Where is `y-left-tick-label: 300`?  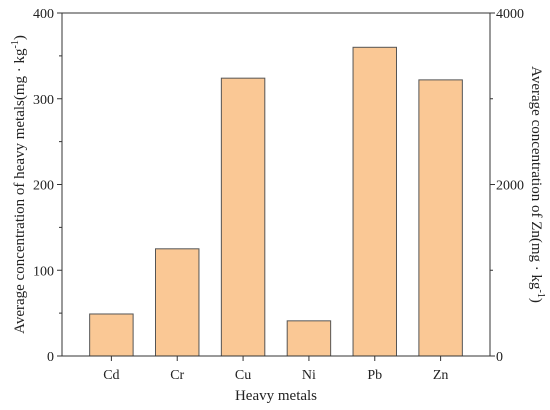 y-left-tick-label: 300 is located at coordinates (43, 100).